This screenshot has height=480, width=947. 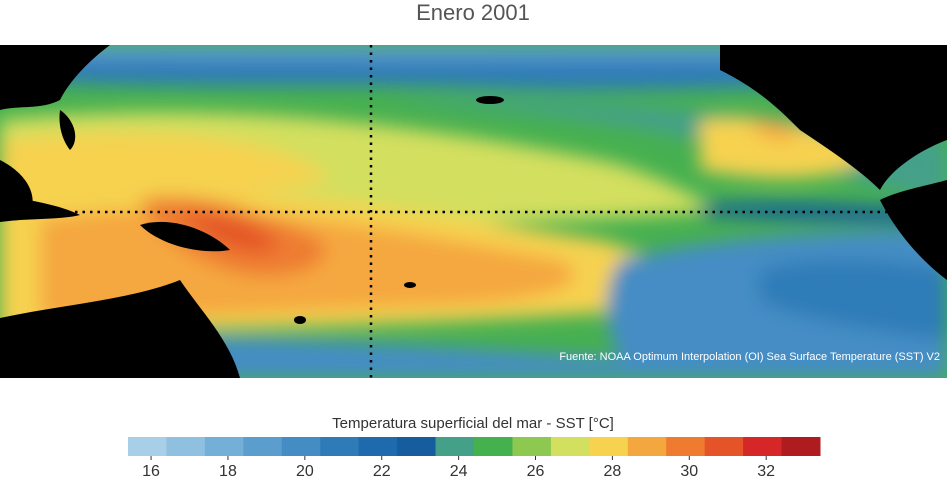 What do you see at coordinates (689, 471) in the screenshot?
I see `colorbar-tick-label: 30` at bounding box center [689, 471].